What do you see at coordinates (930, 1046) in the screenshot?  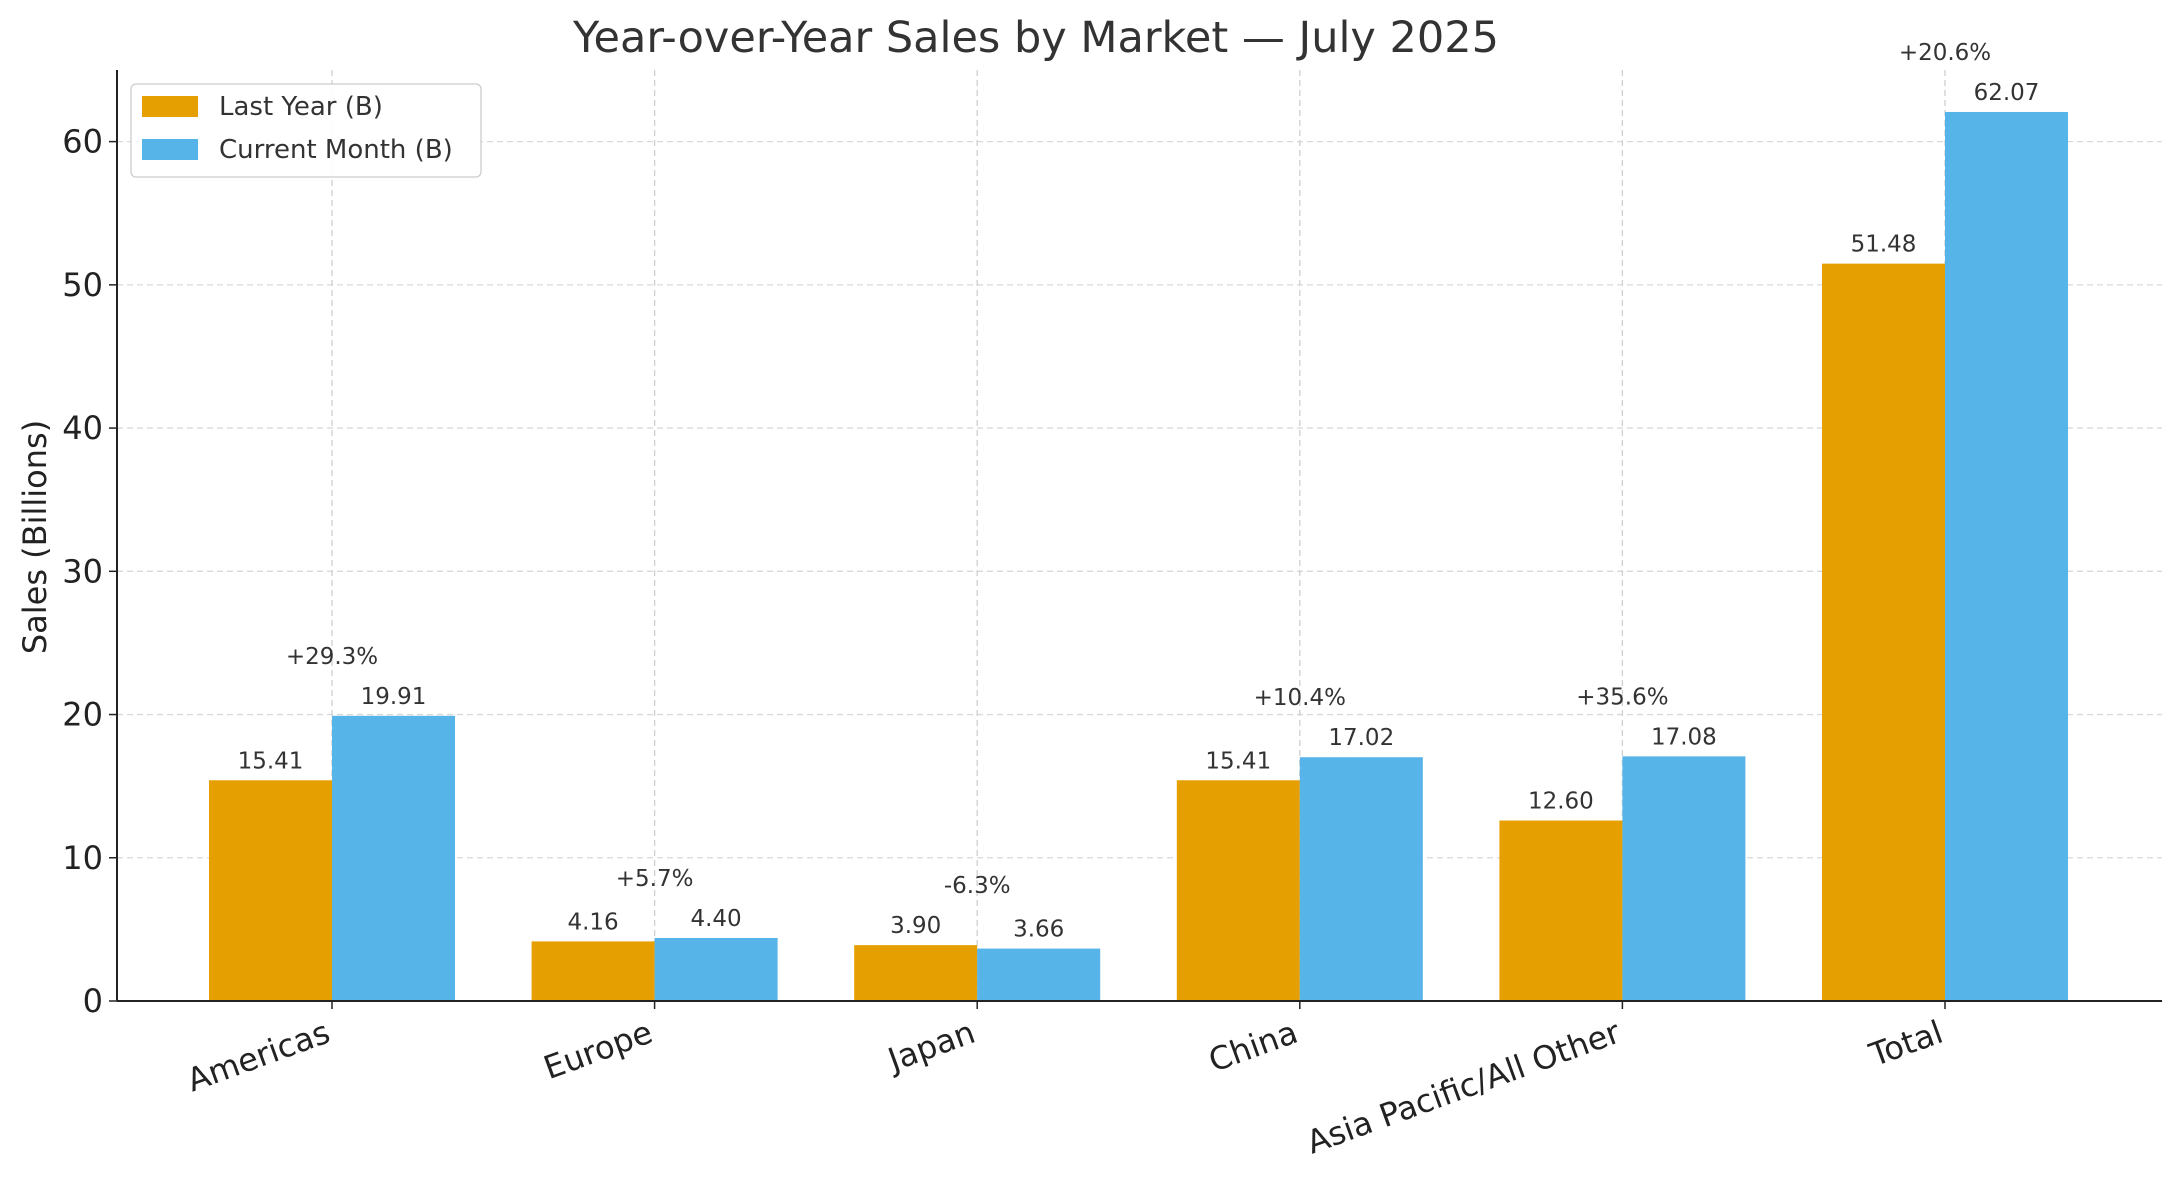 I see `x-tick-label: Japan` at bounding box center [930, 1046].